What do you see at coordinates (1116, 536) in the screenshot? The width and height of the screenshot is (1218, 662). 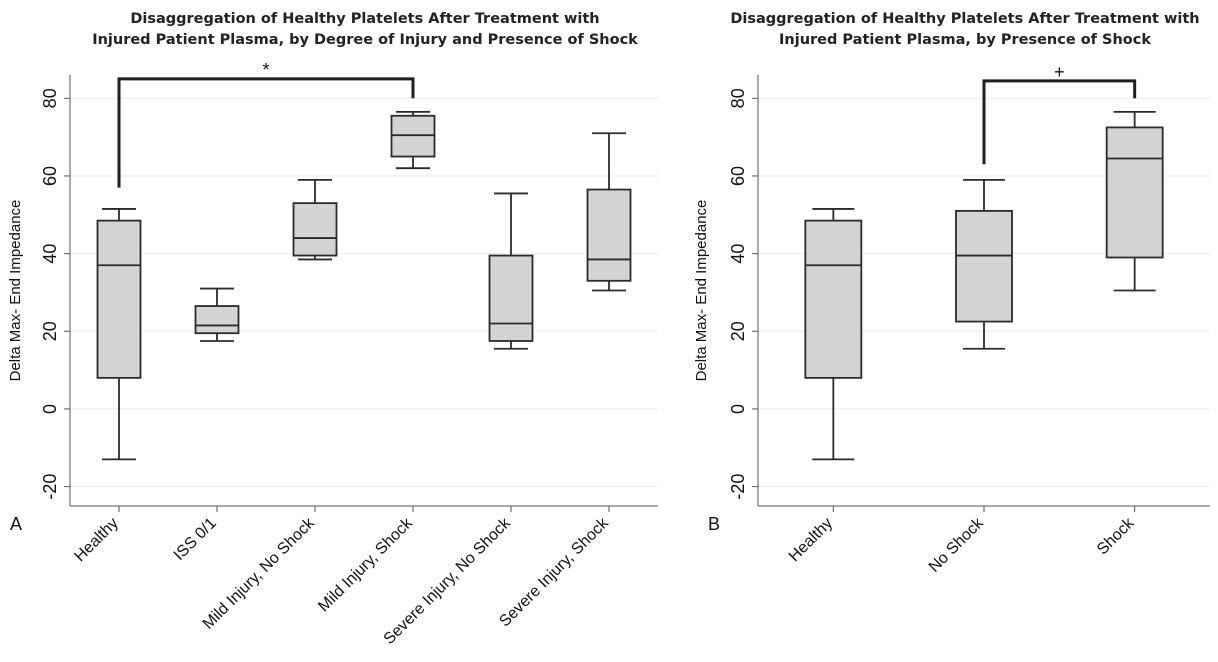 I see `chart-b-x-tick-label: Shock` at bounding box center [1116, 536].